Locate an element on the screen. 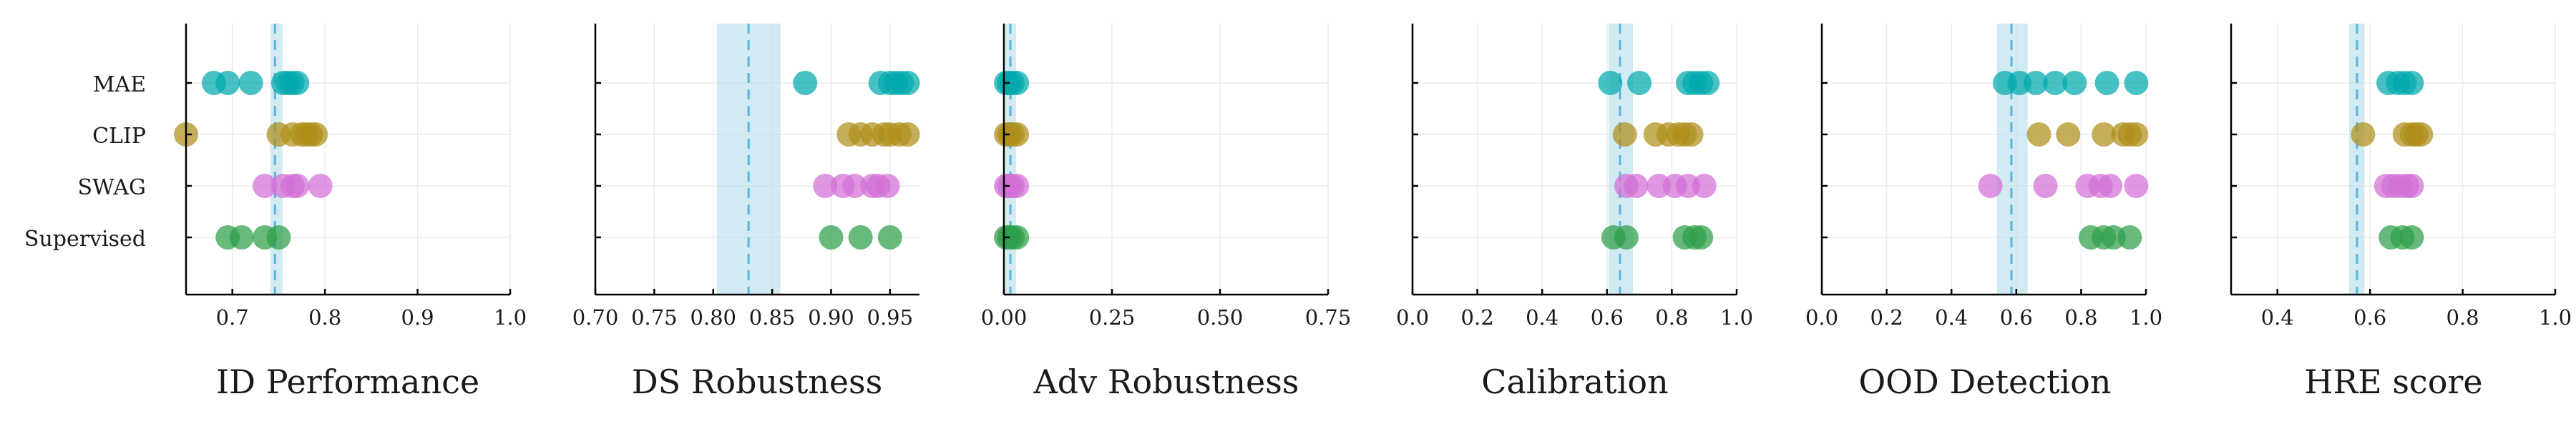  panel-id-performance: 0.7 0.8 0.9 1.0 ID Performance is located at coordinates (350, 212).